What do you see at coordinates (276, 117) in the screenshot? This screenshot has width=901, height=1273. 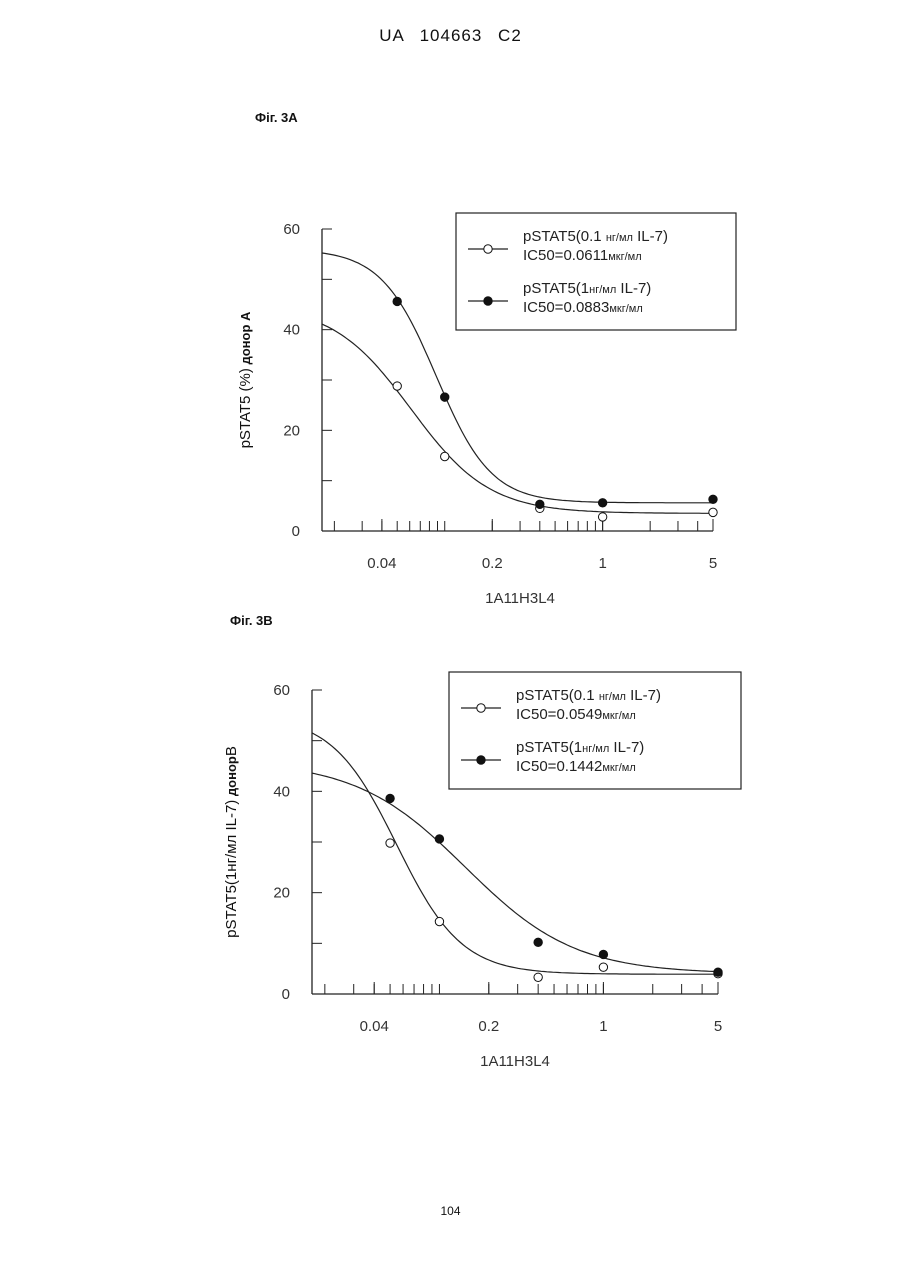 I see `figure-label-3a: Фіг. 3А` at bounding box center [276, 117].